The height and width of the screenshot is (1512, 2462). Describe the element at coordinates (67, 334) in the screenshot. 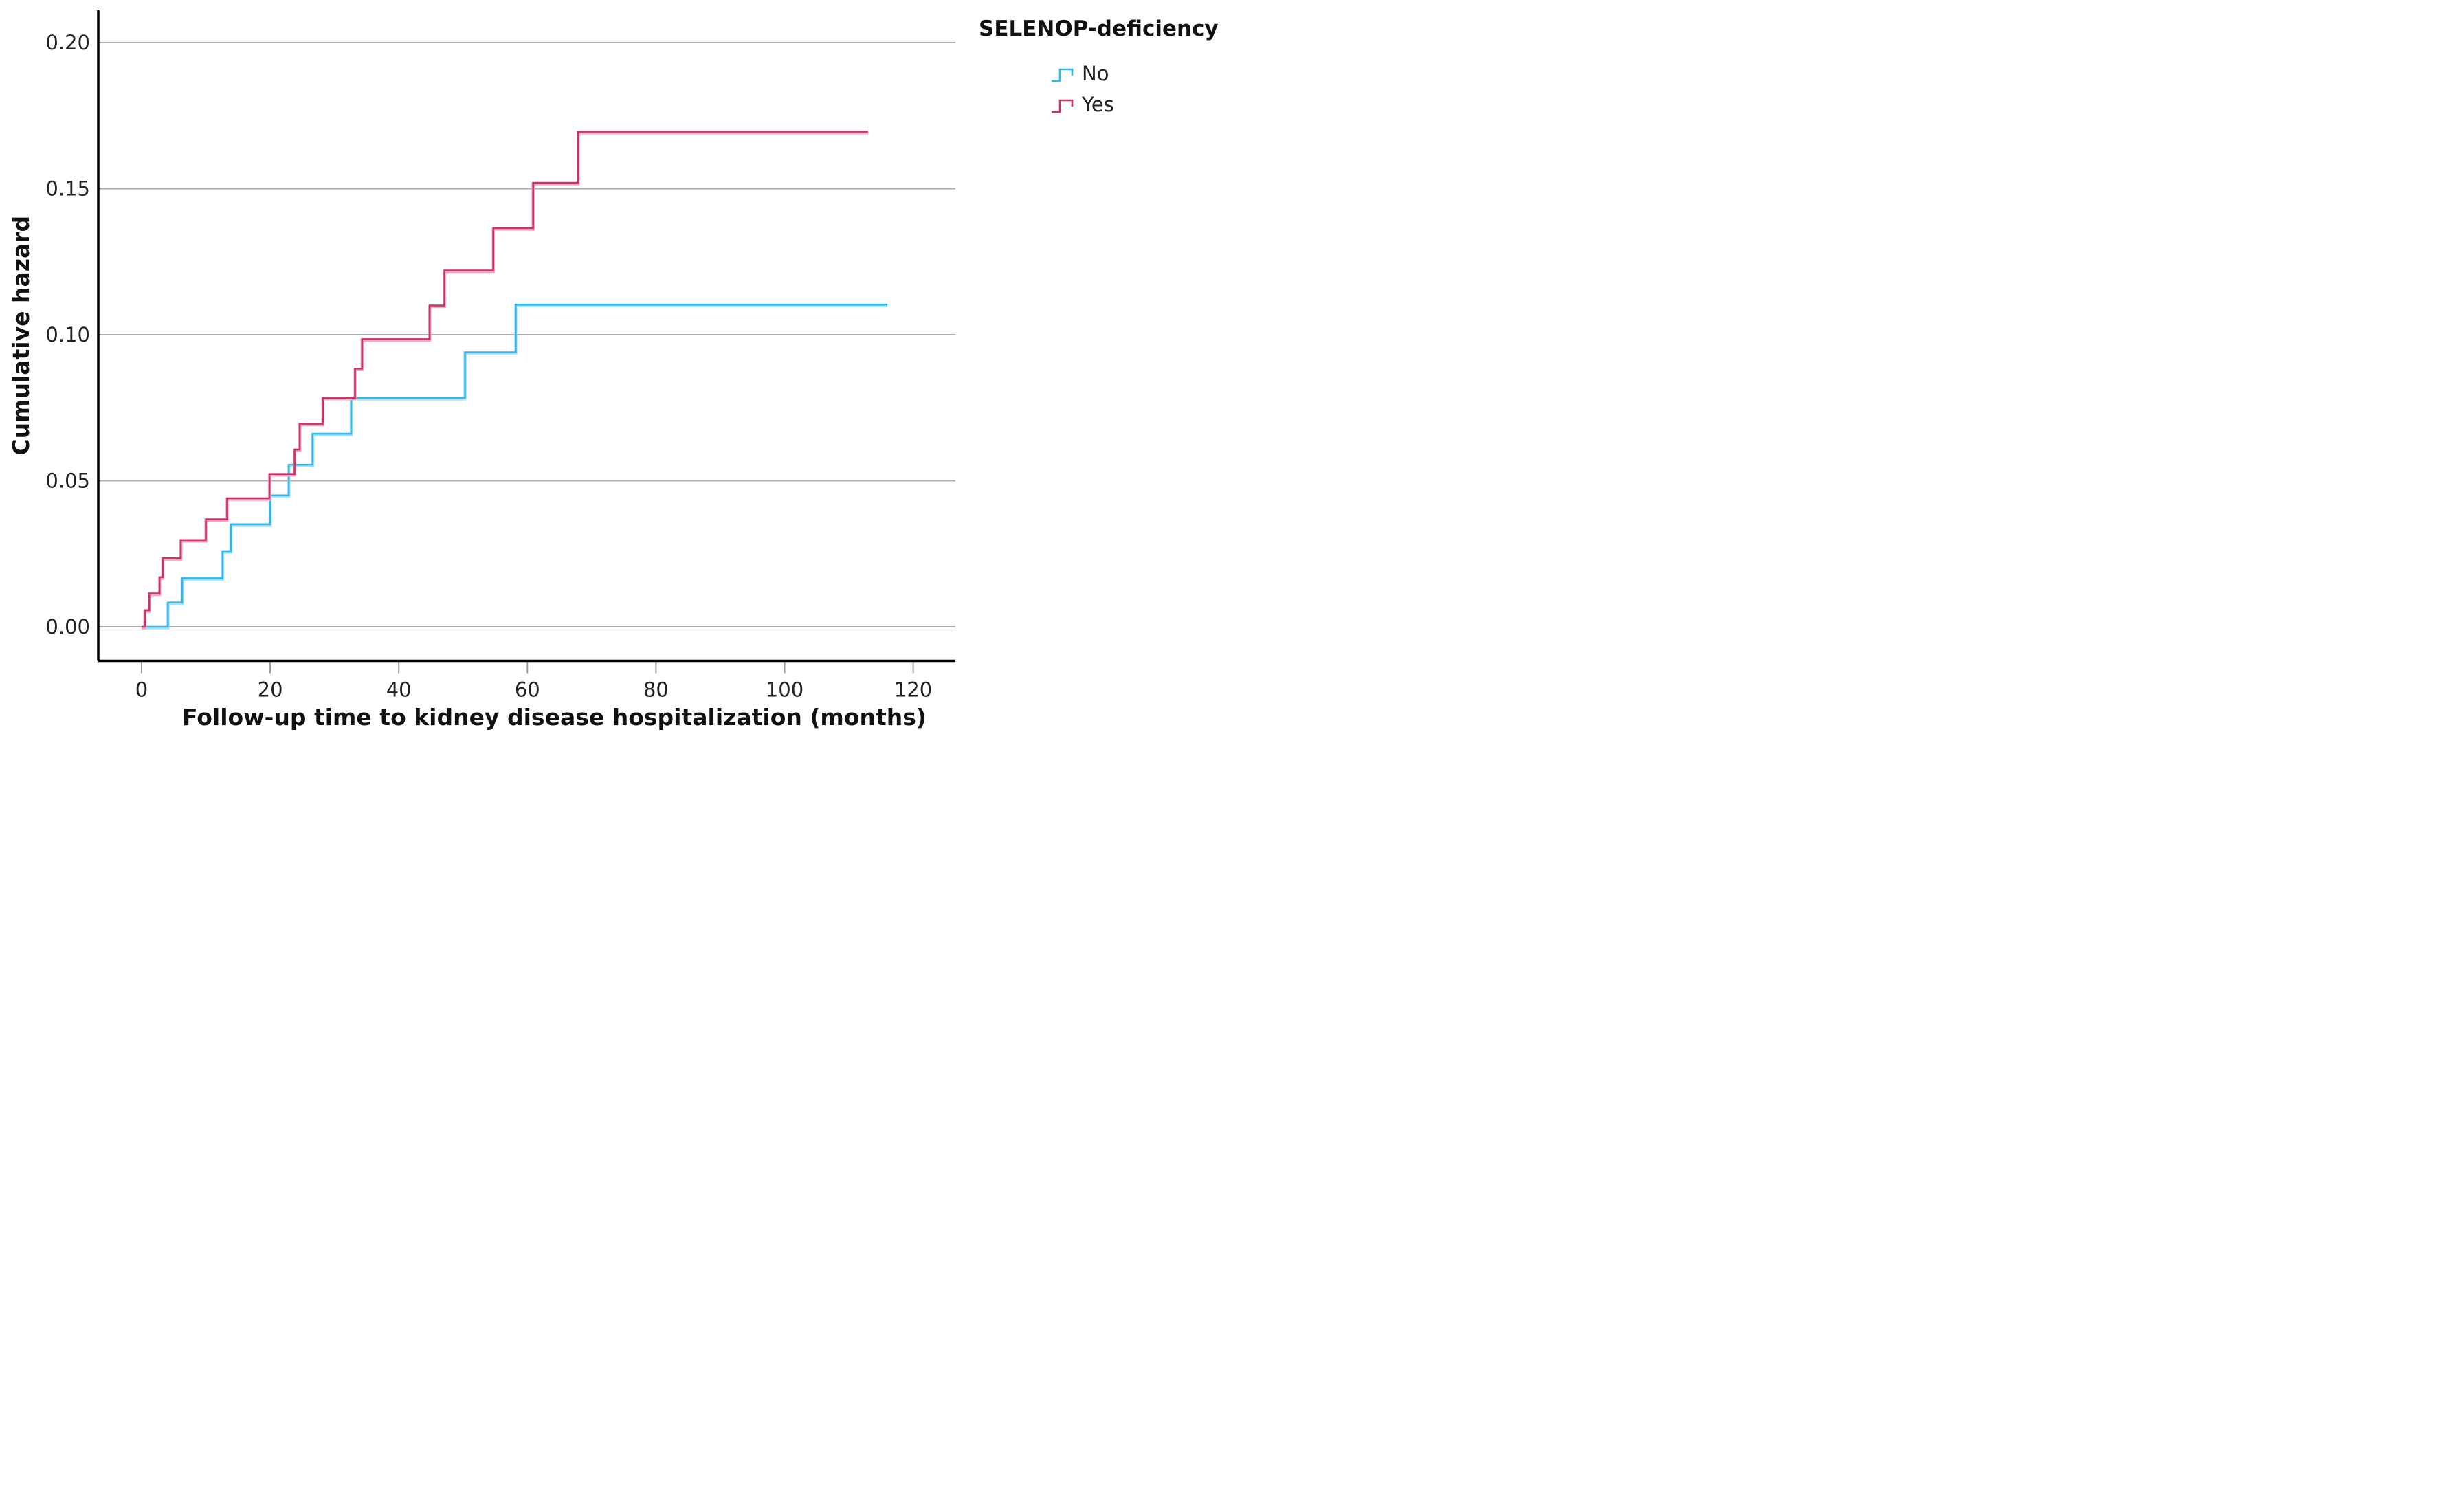

I see `y-tick-label: 0.10` at that location.